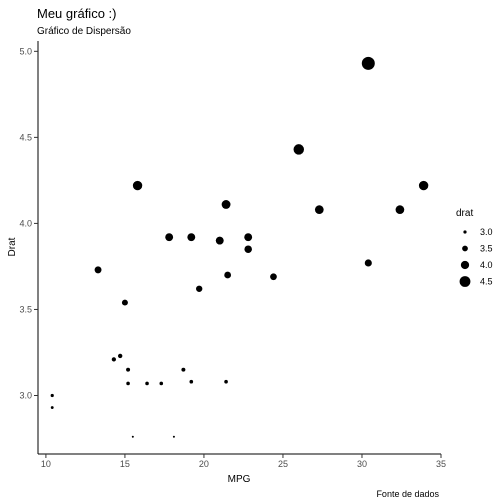  I want to click on x-tick-label: 25, so click(283, 464).